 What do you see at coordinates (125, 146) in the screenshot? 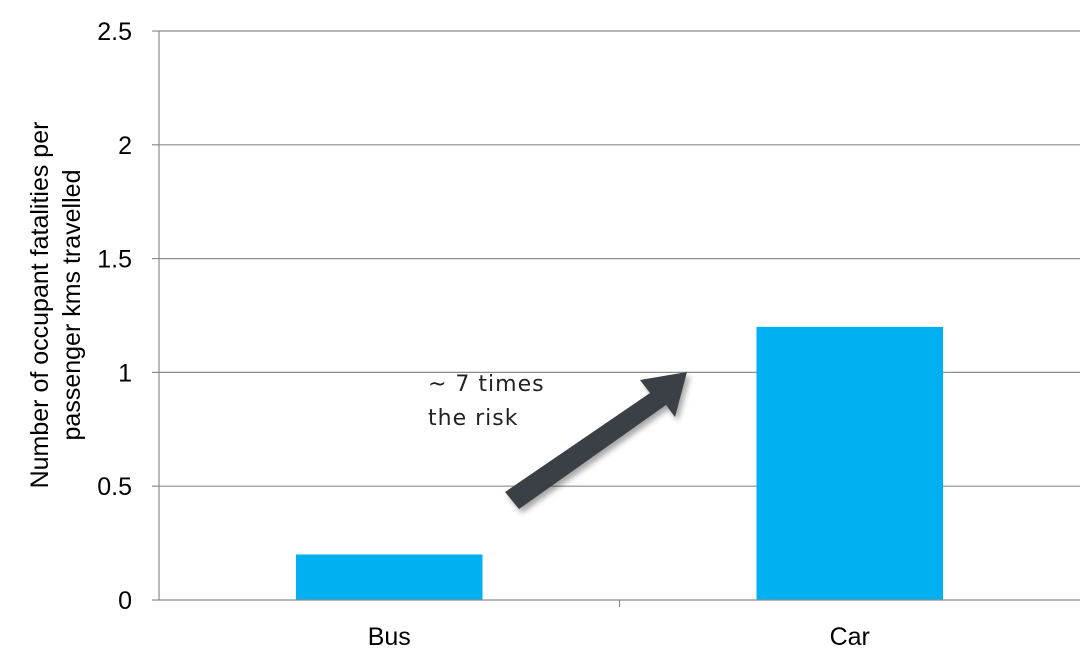
I see `y-tick-label: 2` at bounding box center [125, 146].